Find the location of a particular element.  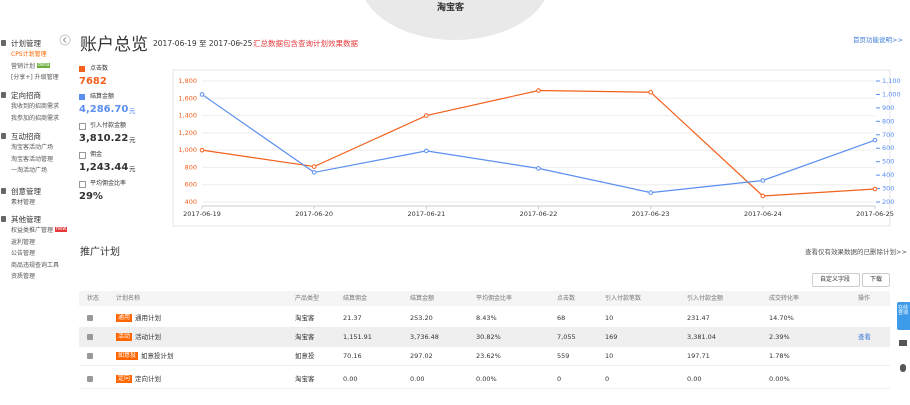

group-title: 互动招商 is located at coordinates (26, 136).